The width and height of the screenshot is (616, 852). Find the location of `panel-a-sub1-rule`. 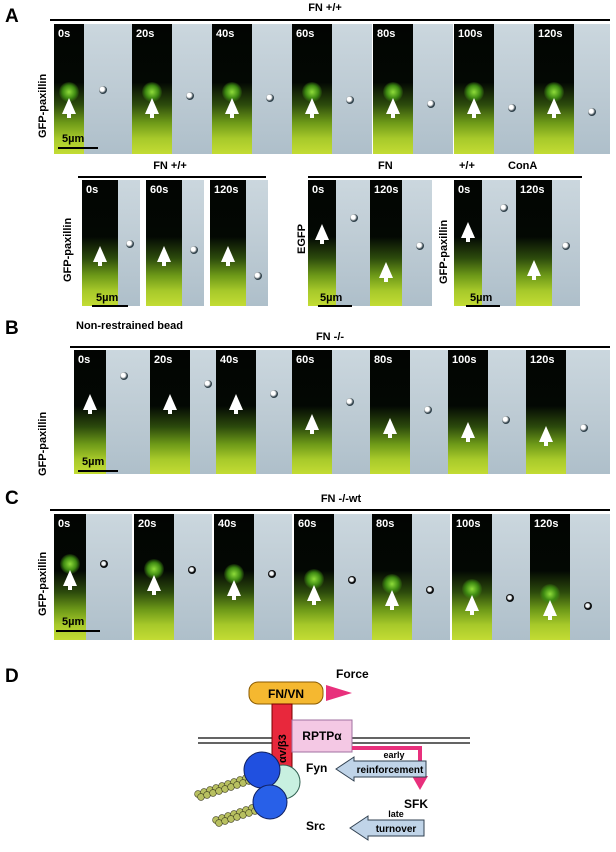

panel-a-sub1-rule is located at coordinates (172, 177).